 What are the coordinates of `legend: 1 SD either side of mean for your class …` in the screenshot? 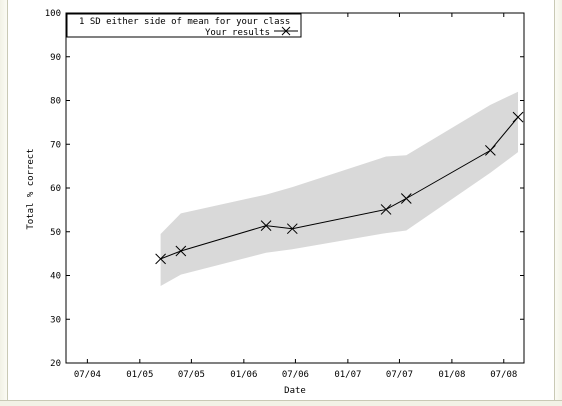 It's located at (184, 25).